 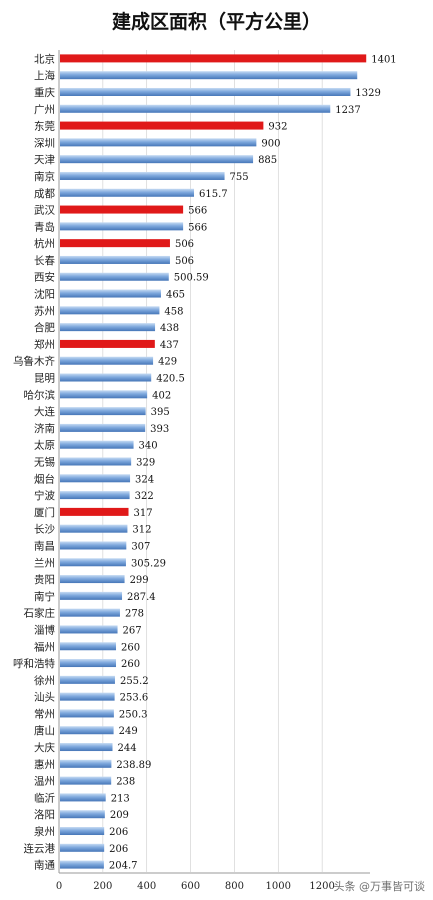 I want to click on value-label: 437, so click(x=169, y=345).